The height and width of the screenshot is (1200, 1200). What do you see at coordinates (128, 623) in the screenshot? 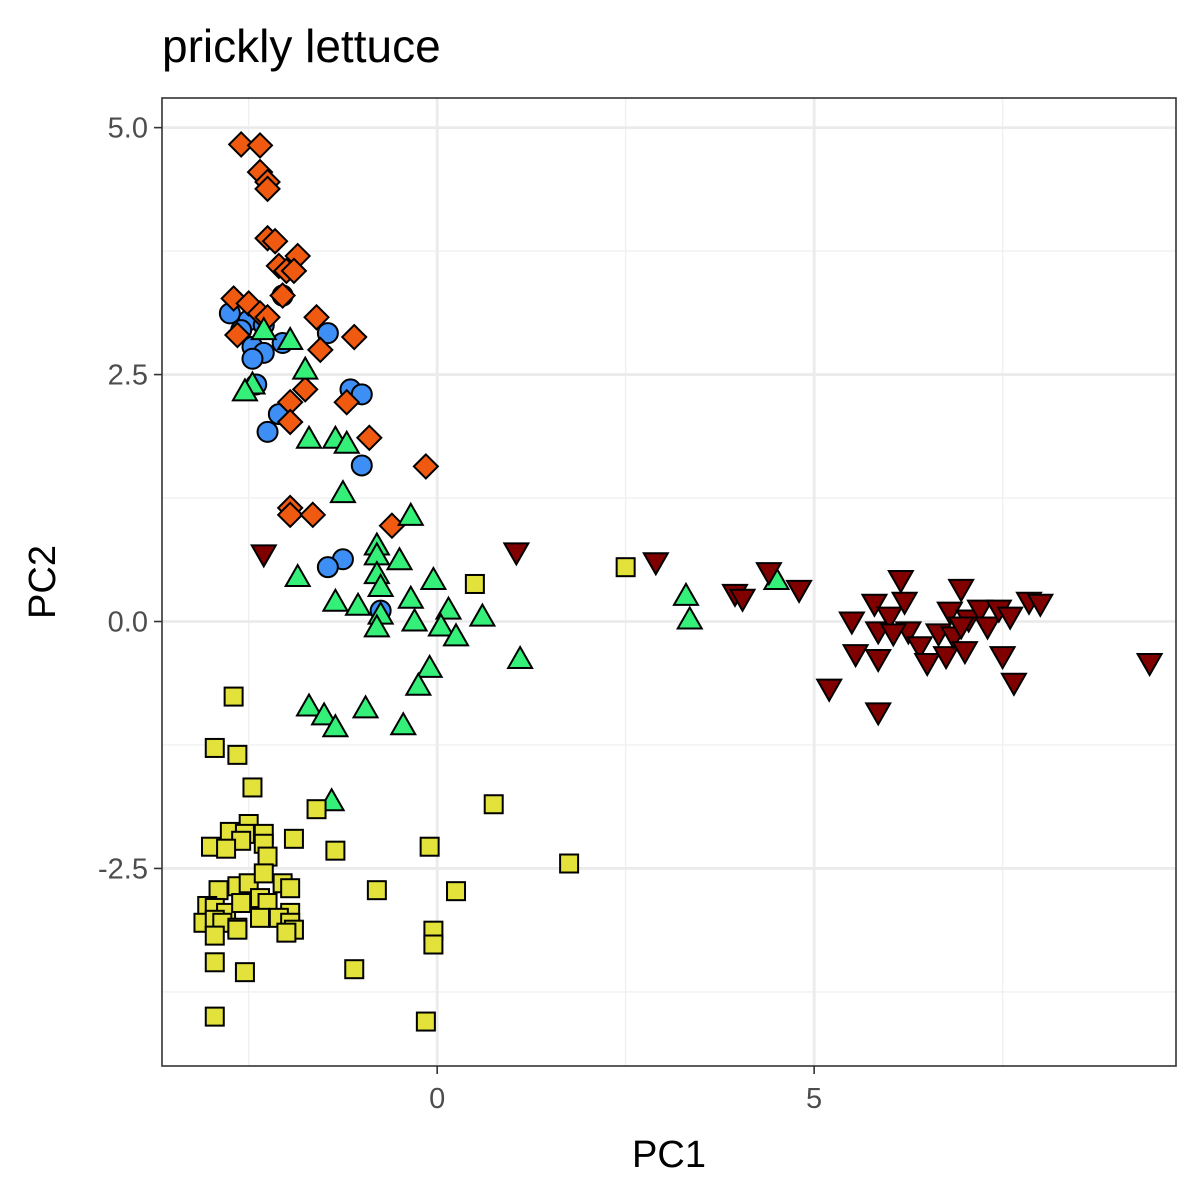
I see `y-tick-label: 0.0` at bounding box center [128, 623].